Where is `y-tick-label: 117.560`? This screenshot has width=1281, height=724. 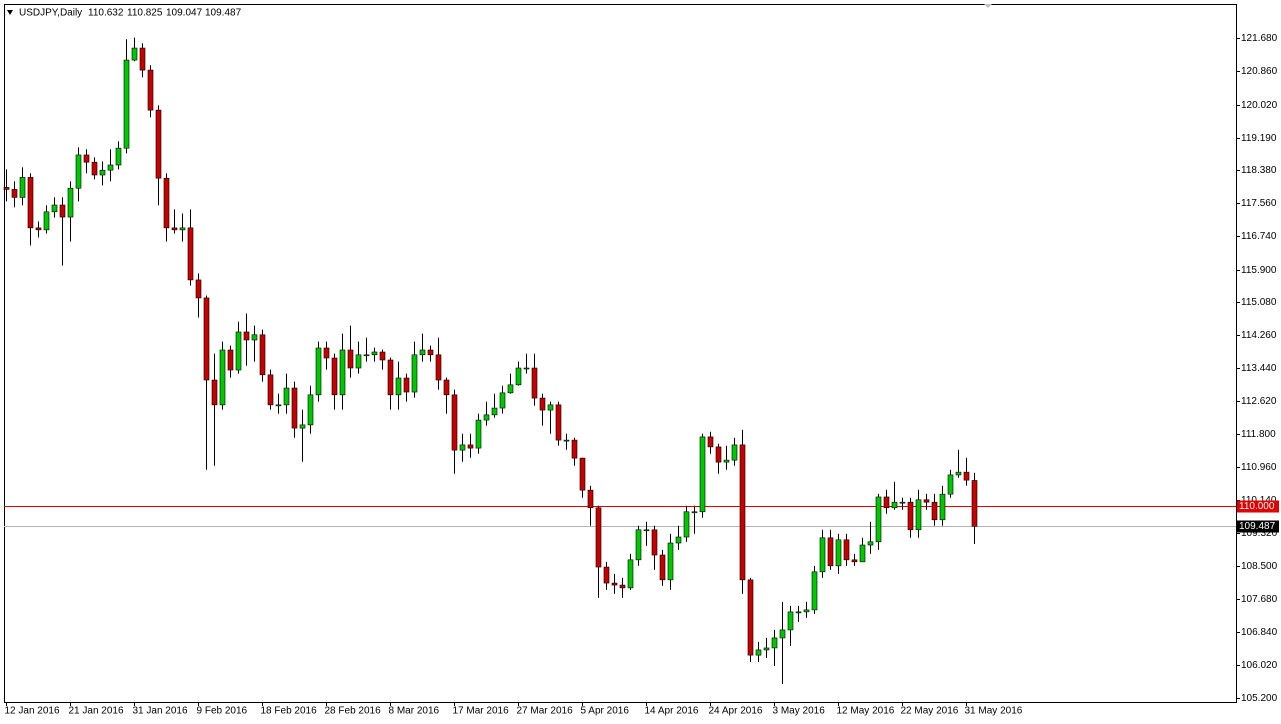
y-tick-label: 117.560 is located at coordinates (1259, 203).